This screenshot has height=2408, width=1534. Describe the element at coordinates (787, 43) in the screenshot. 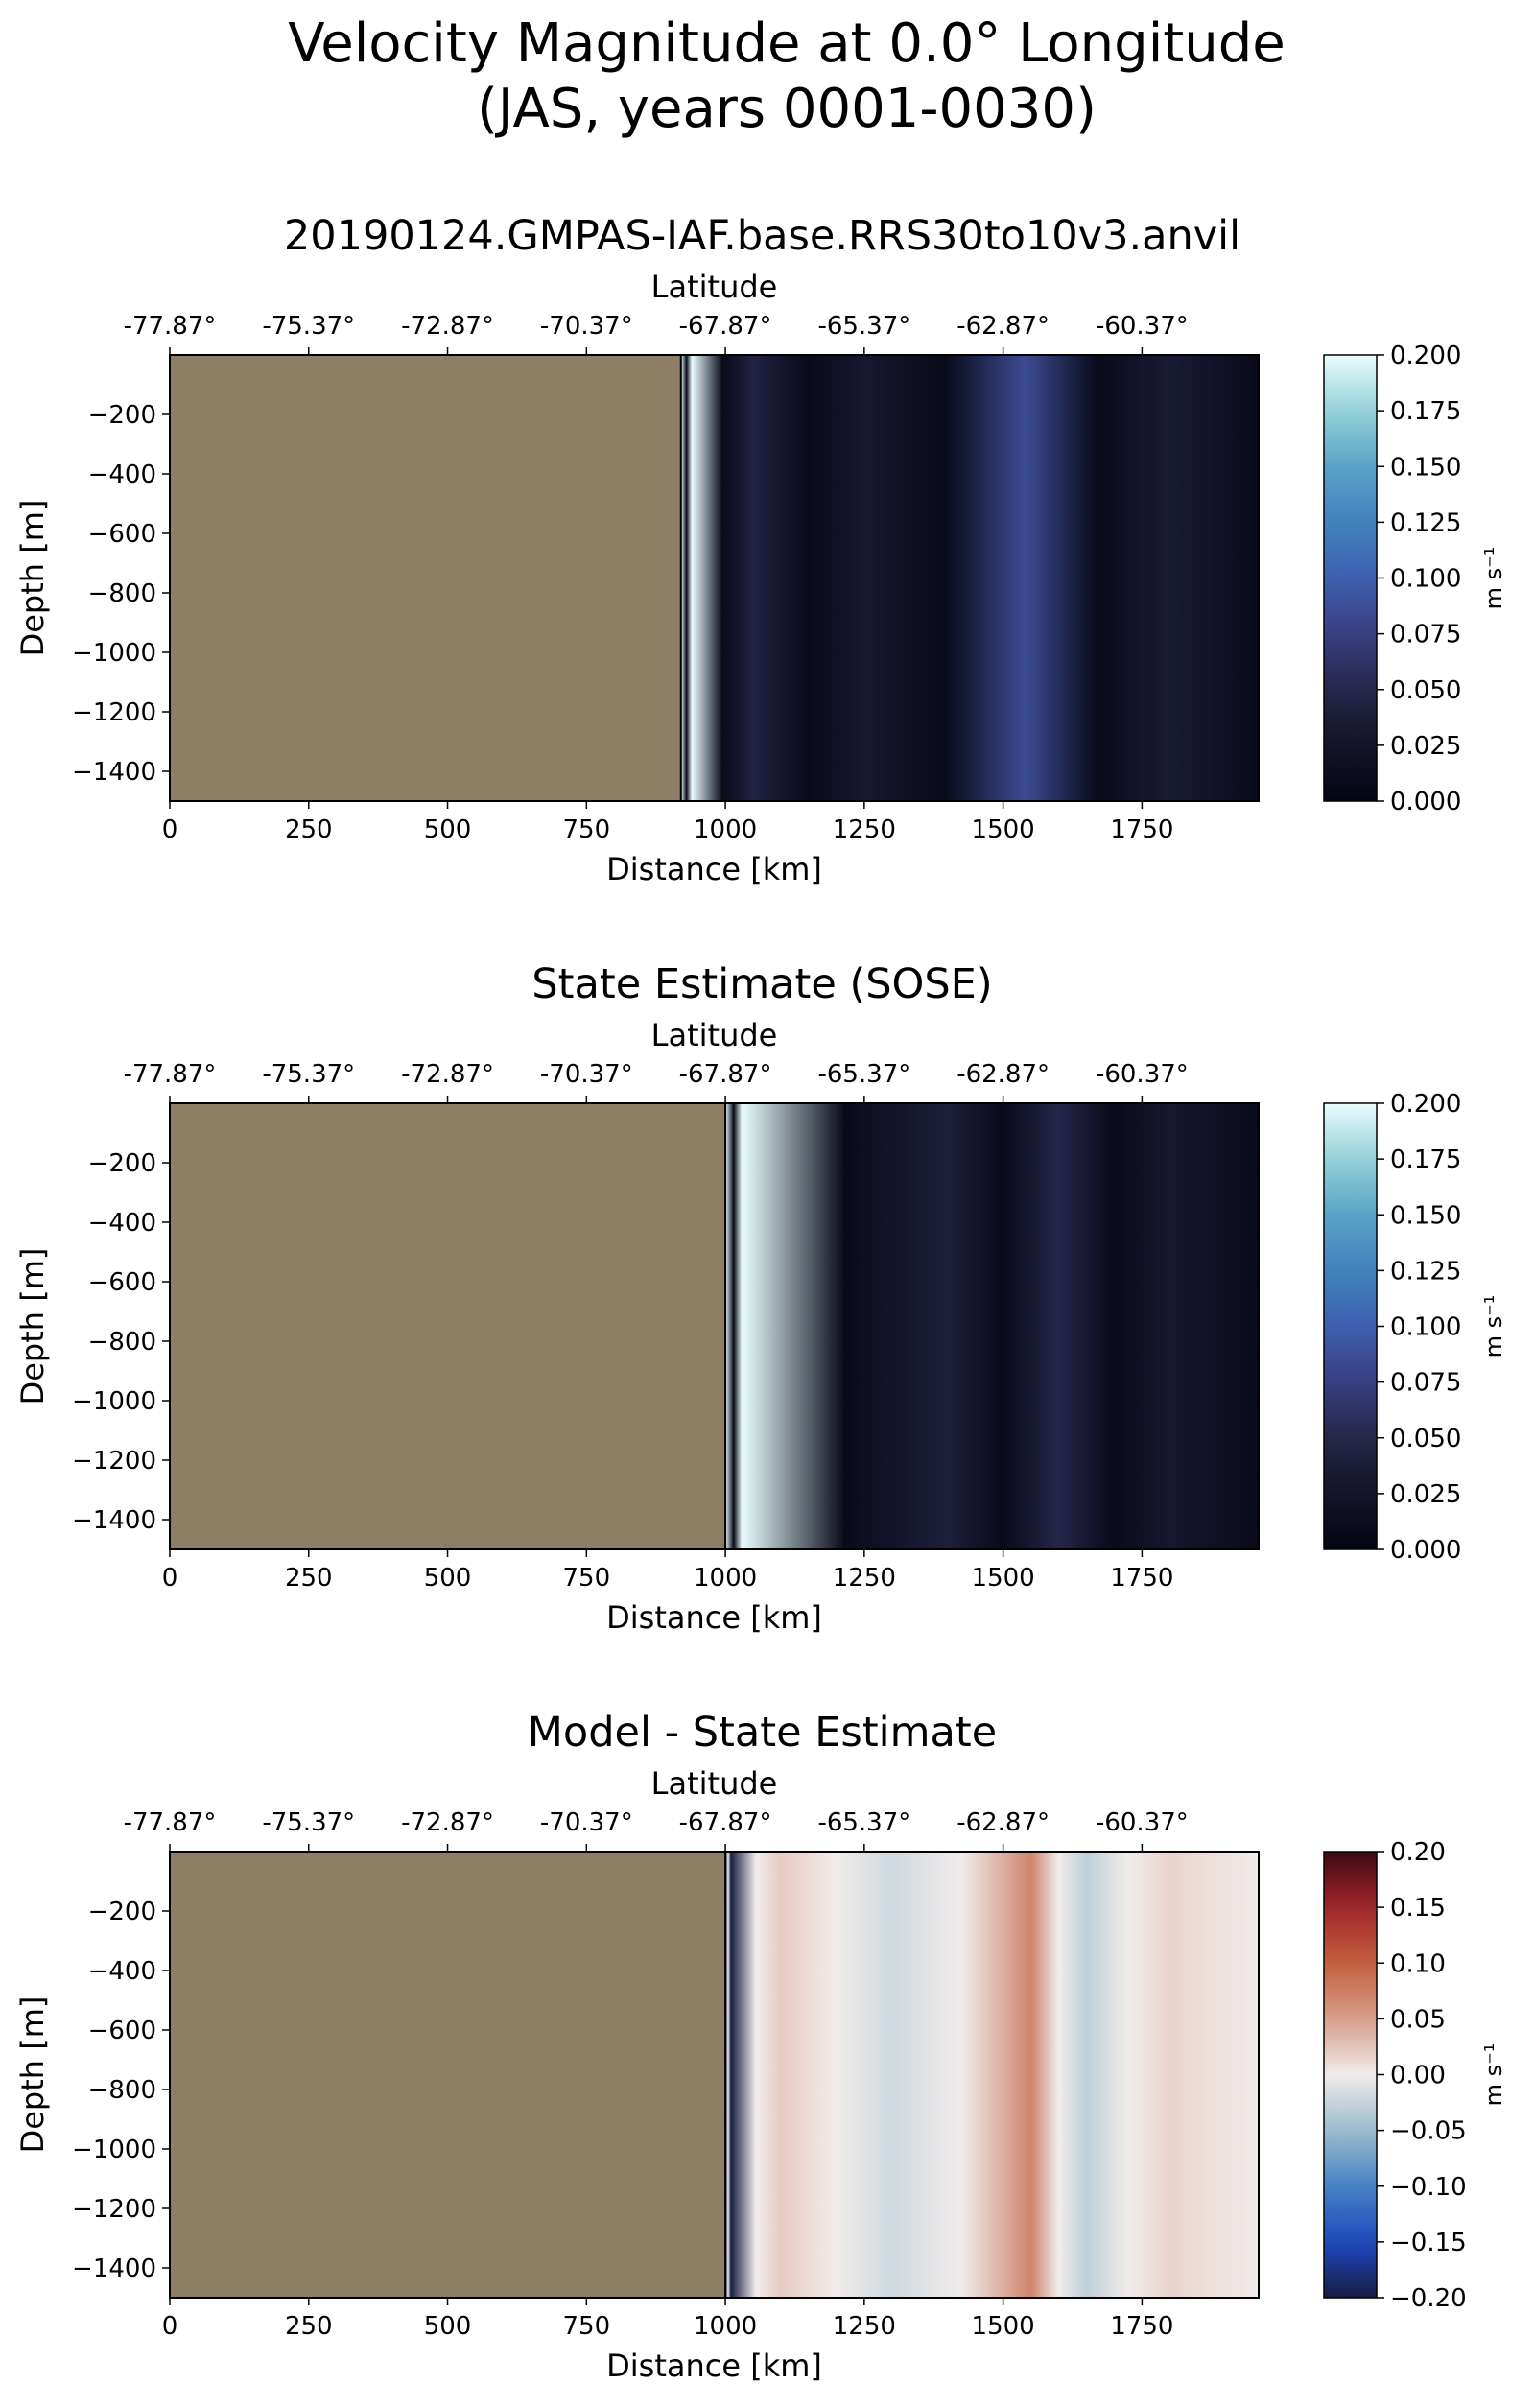

I see `figure-title-line1: Velocity Magnitude at 0.0° Longitude` at that location.